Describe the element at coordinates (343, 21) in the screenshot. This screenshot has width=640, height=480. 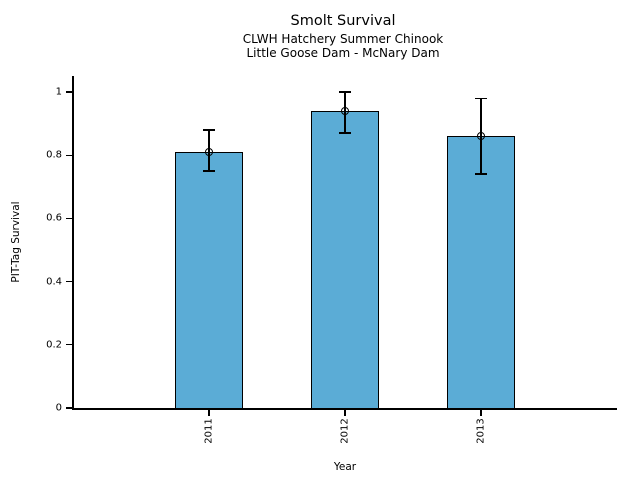
I see `chart-title: Smolt Survival` at that location.